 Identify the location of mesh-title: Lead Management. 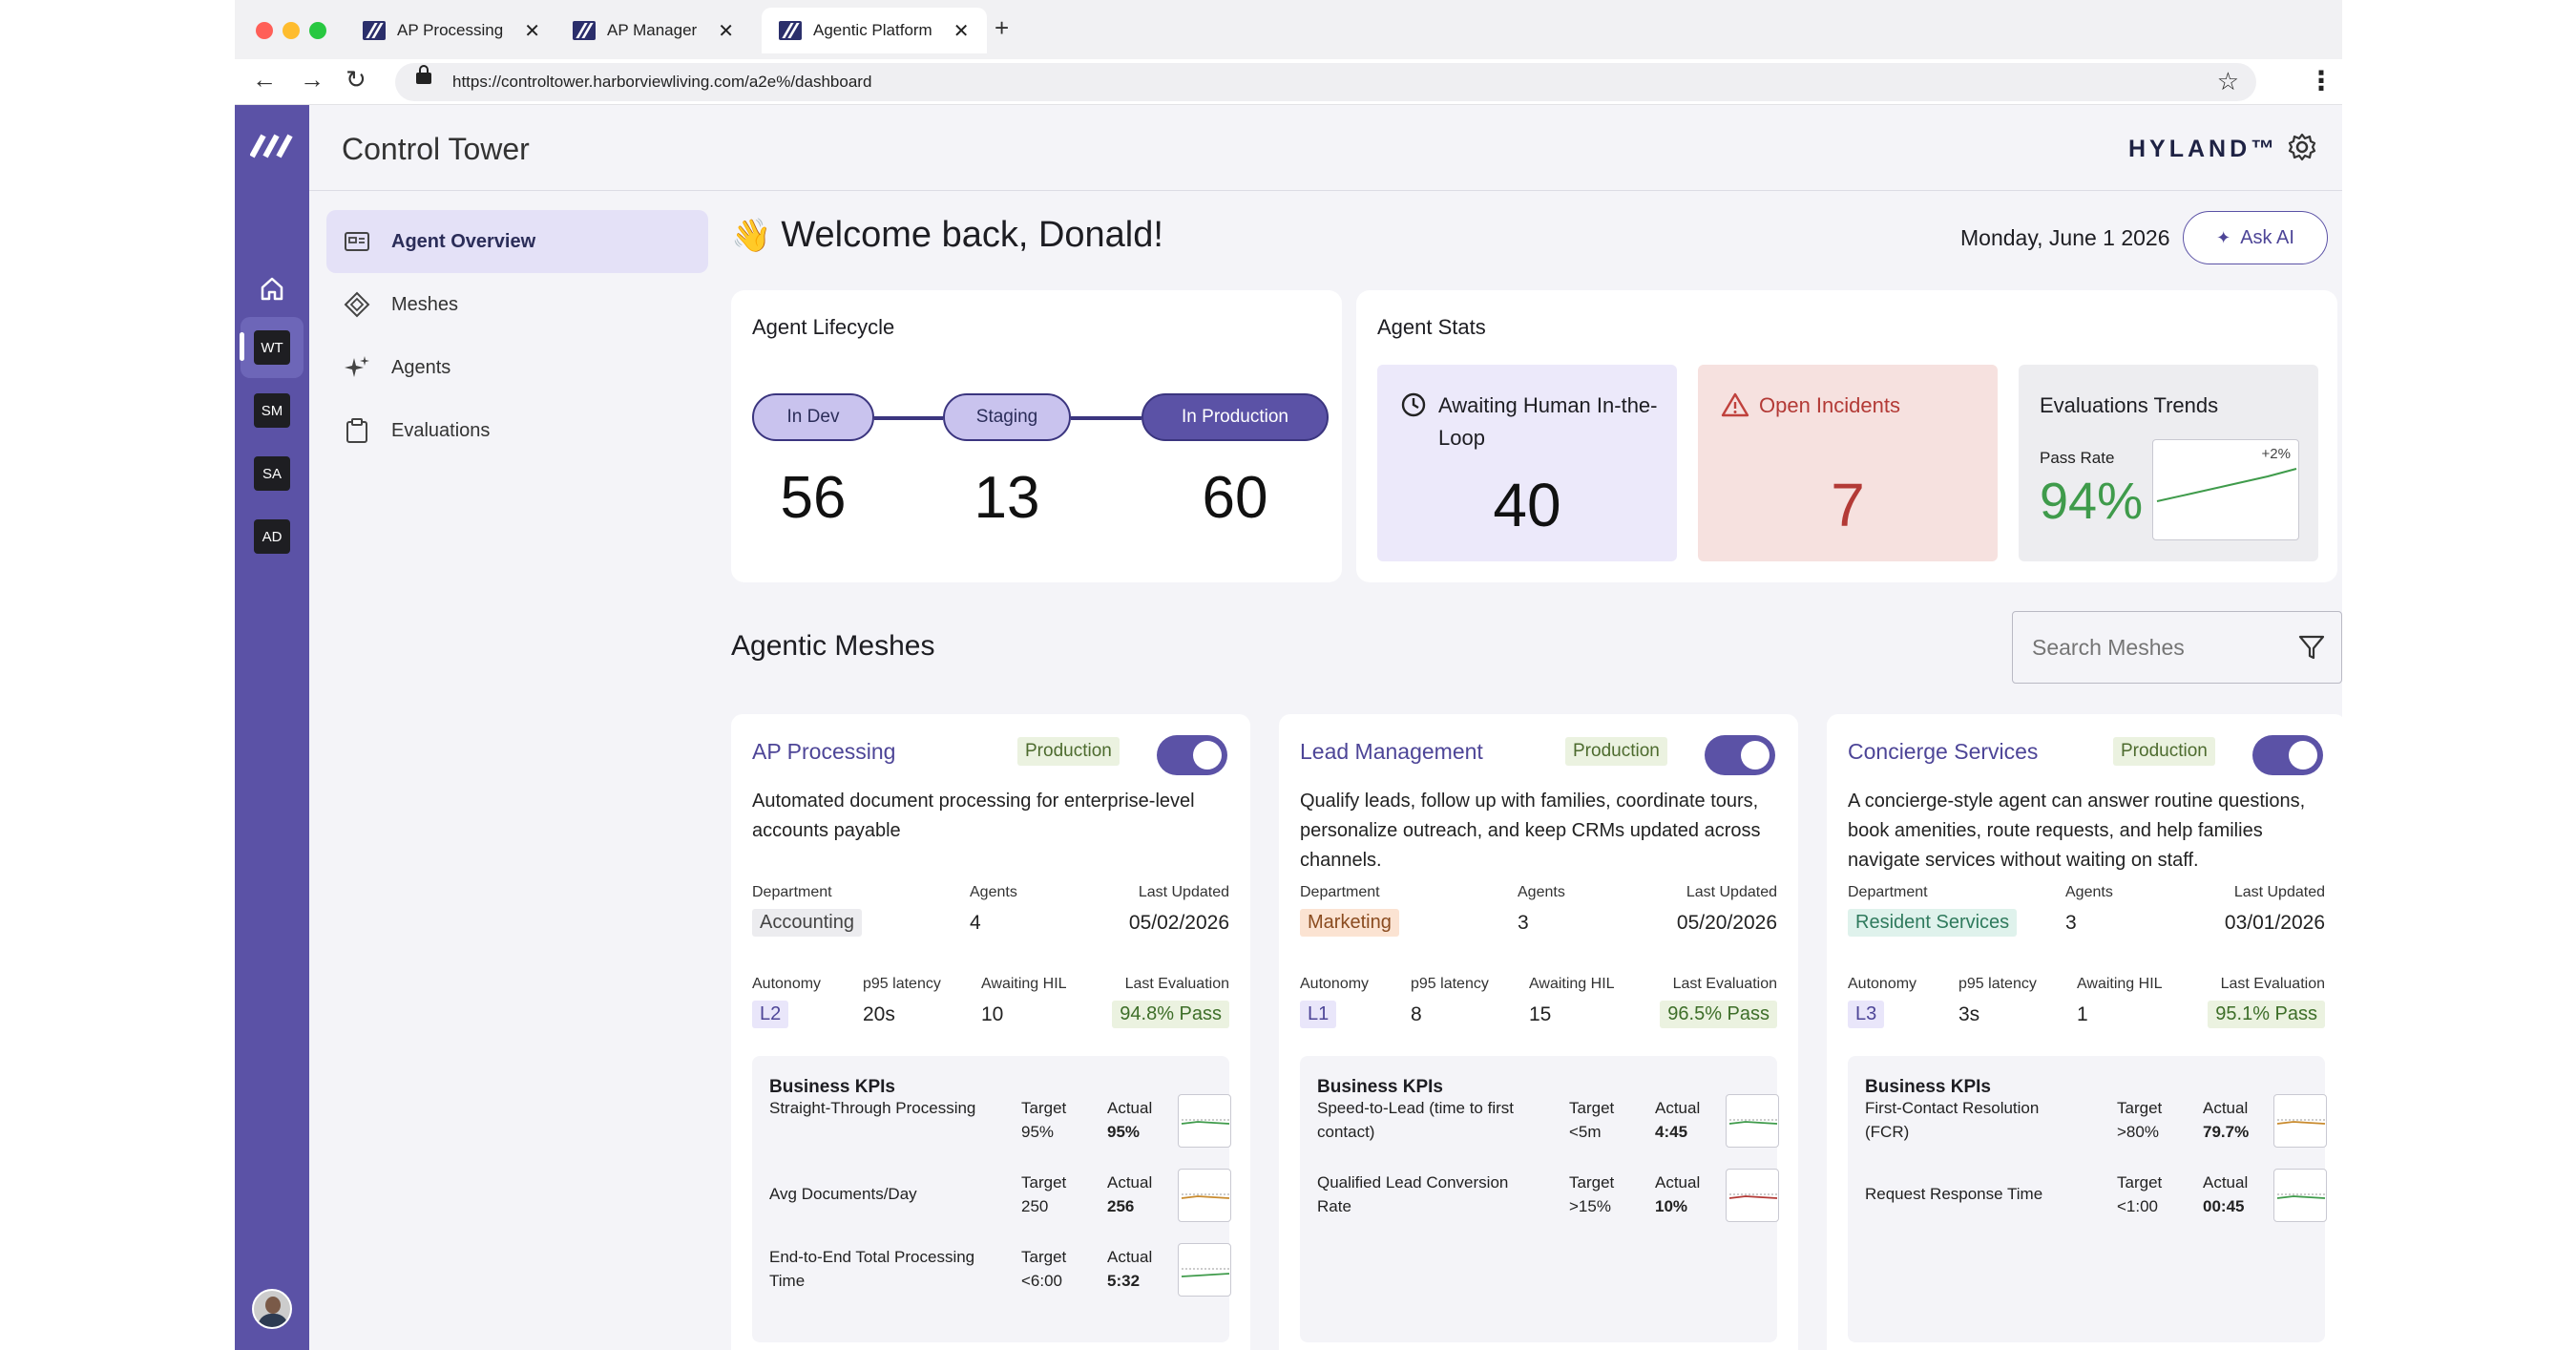
(1391, 751).